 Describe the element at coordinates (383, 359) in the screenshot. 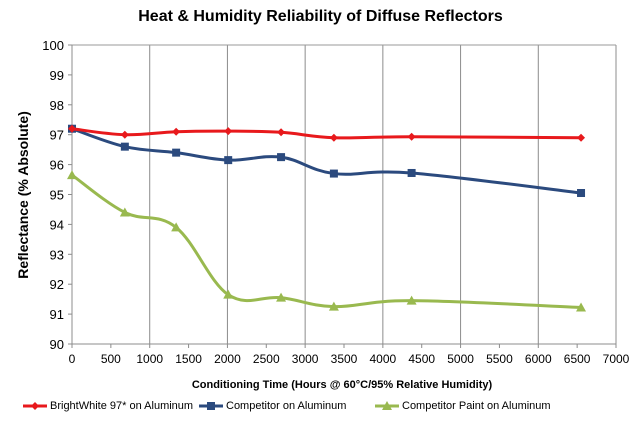

I see `x-tick-label: 4000` at that location.